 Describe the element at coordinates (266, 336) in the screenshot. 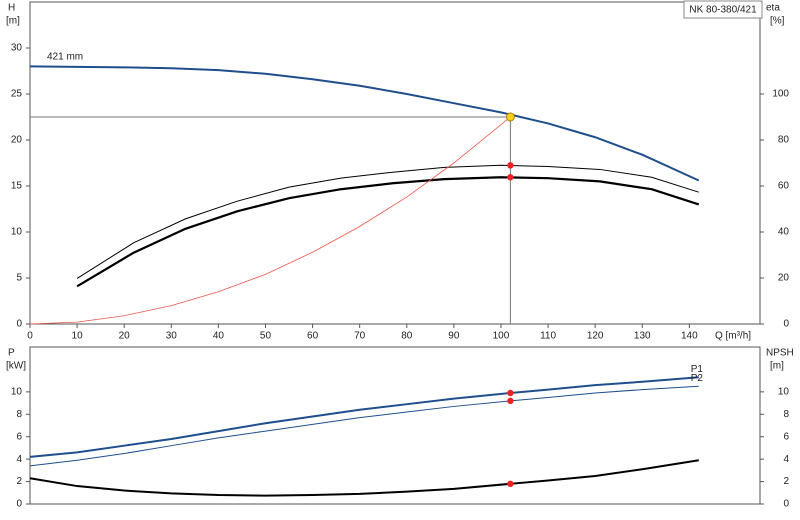

I see `x-tick-label: 50` at that location.